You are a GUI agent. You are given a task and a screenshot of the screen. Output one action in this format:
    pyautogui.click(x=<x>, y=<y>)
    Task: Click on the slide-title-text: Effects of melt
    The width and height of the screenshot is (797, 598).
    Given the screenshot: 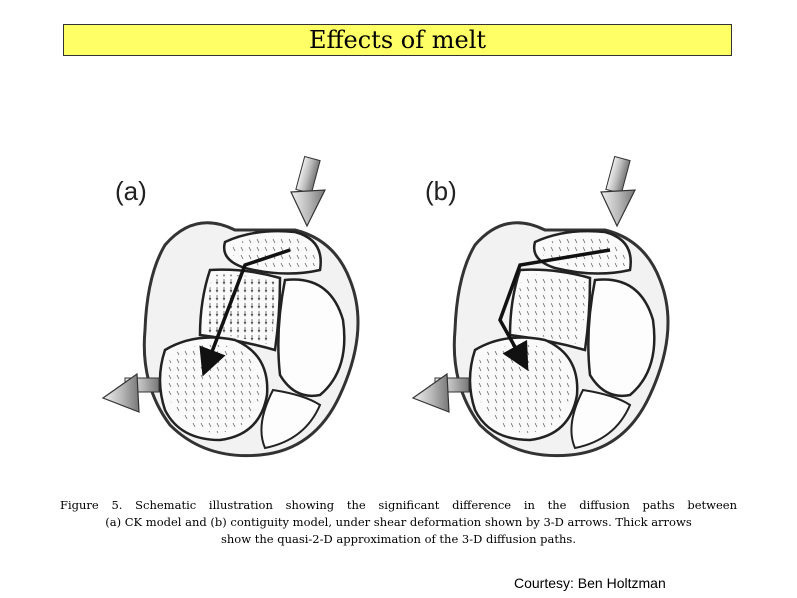 What is the action you would take?
    pyautogui.click(x=397, y=40)
    